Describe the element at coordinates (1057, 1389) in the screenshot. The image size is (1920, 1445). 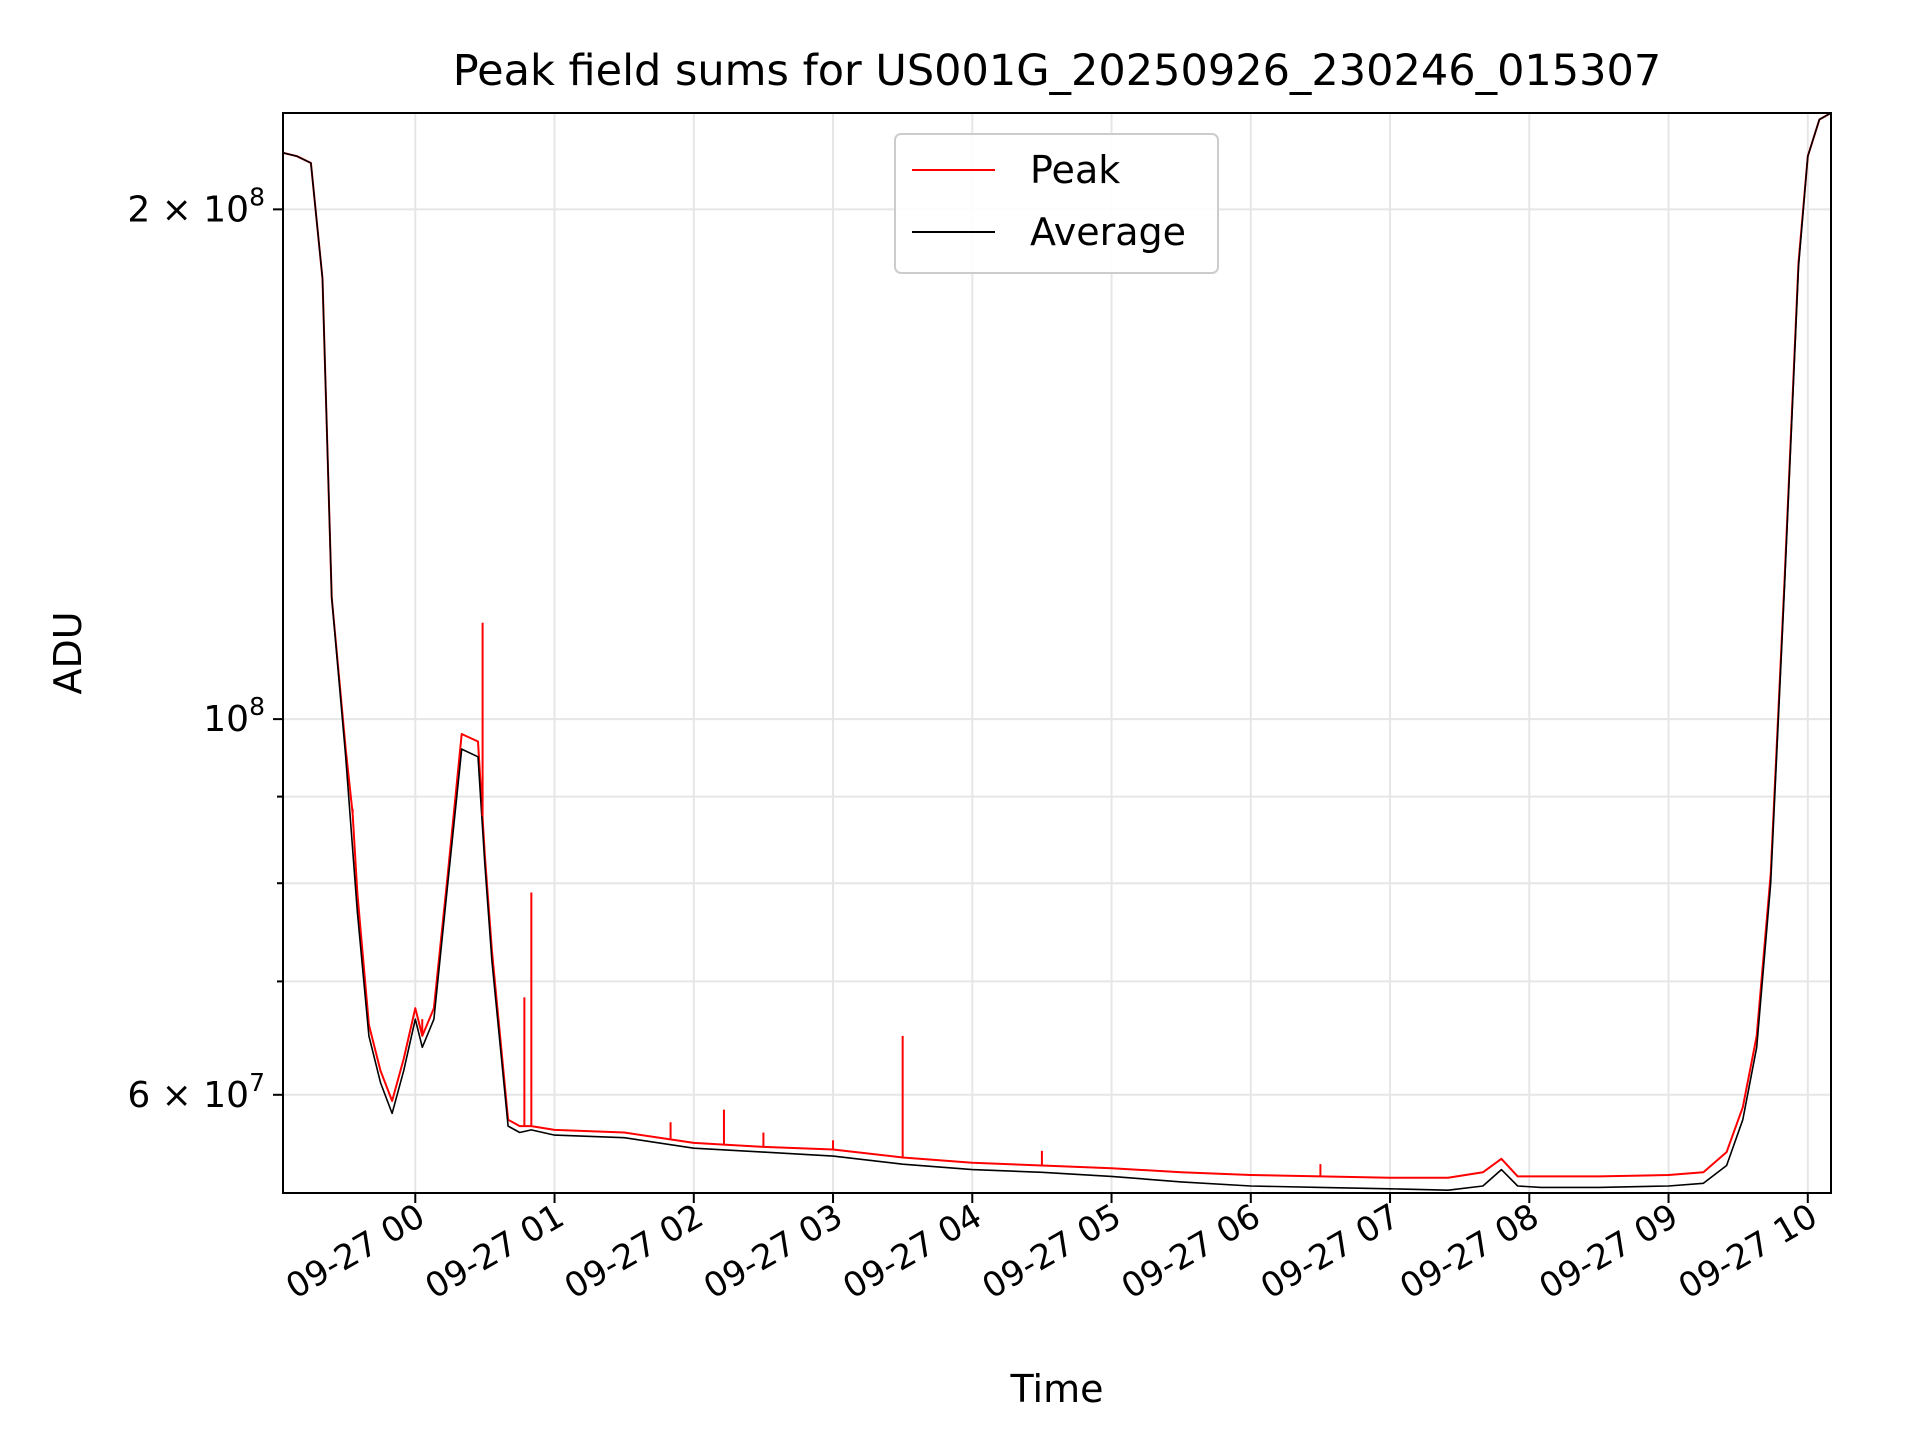
I see `x-axis-label: Time` at that location.